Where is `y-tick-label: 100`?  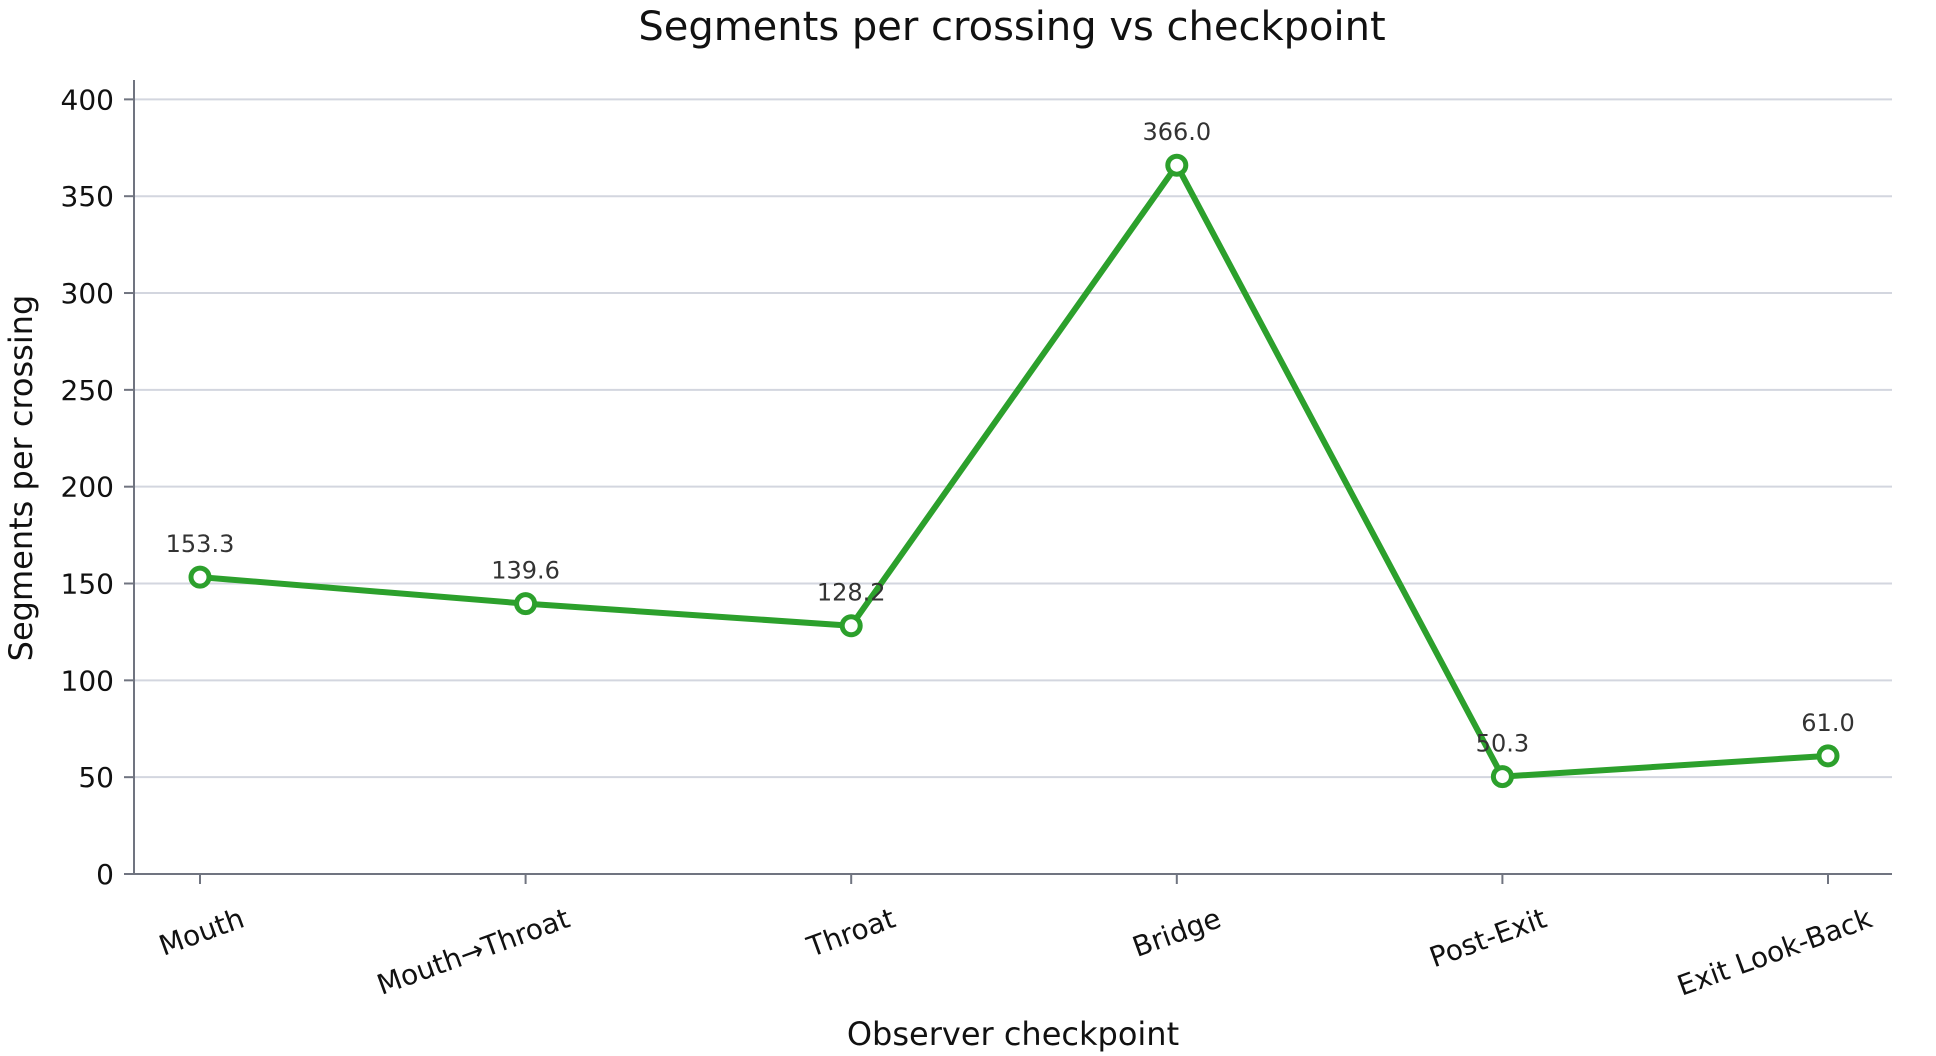
y-tick-label: 100 is located at coordinates (87, 680).